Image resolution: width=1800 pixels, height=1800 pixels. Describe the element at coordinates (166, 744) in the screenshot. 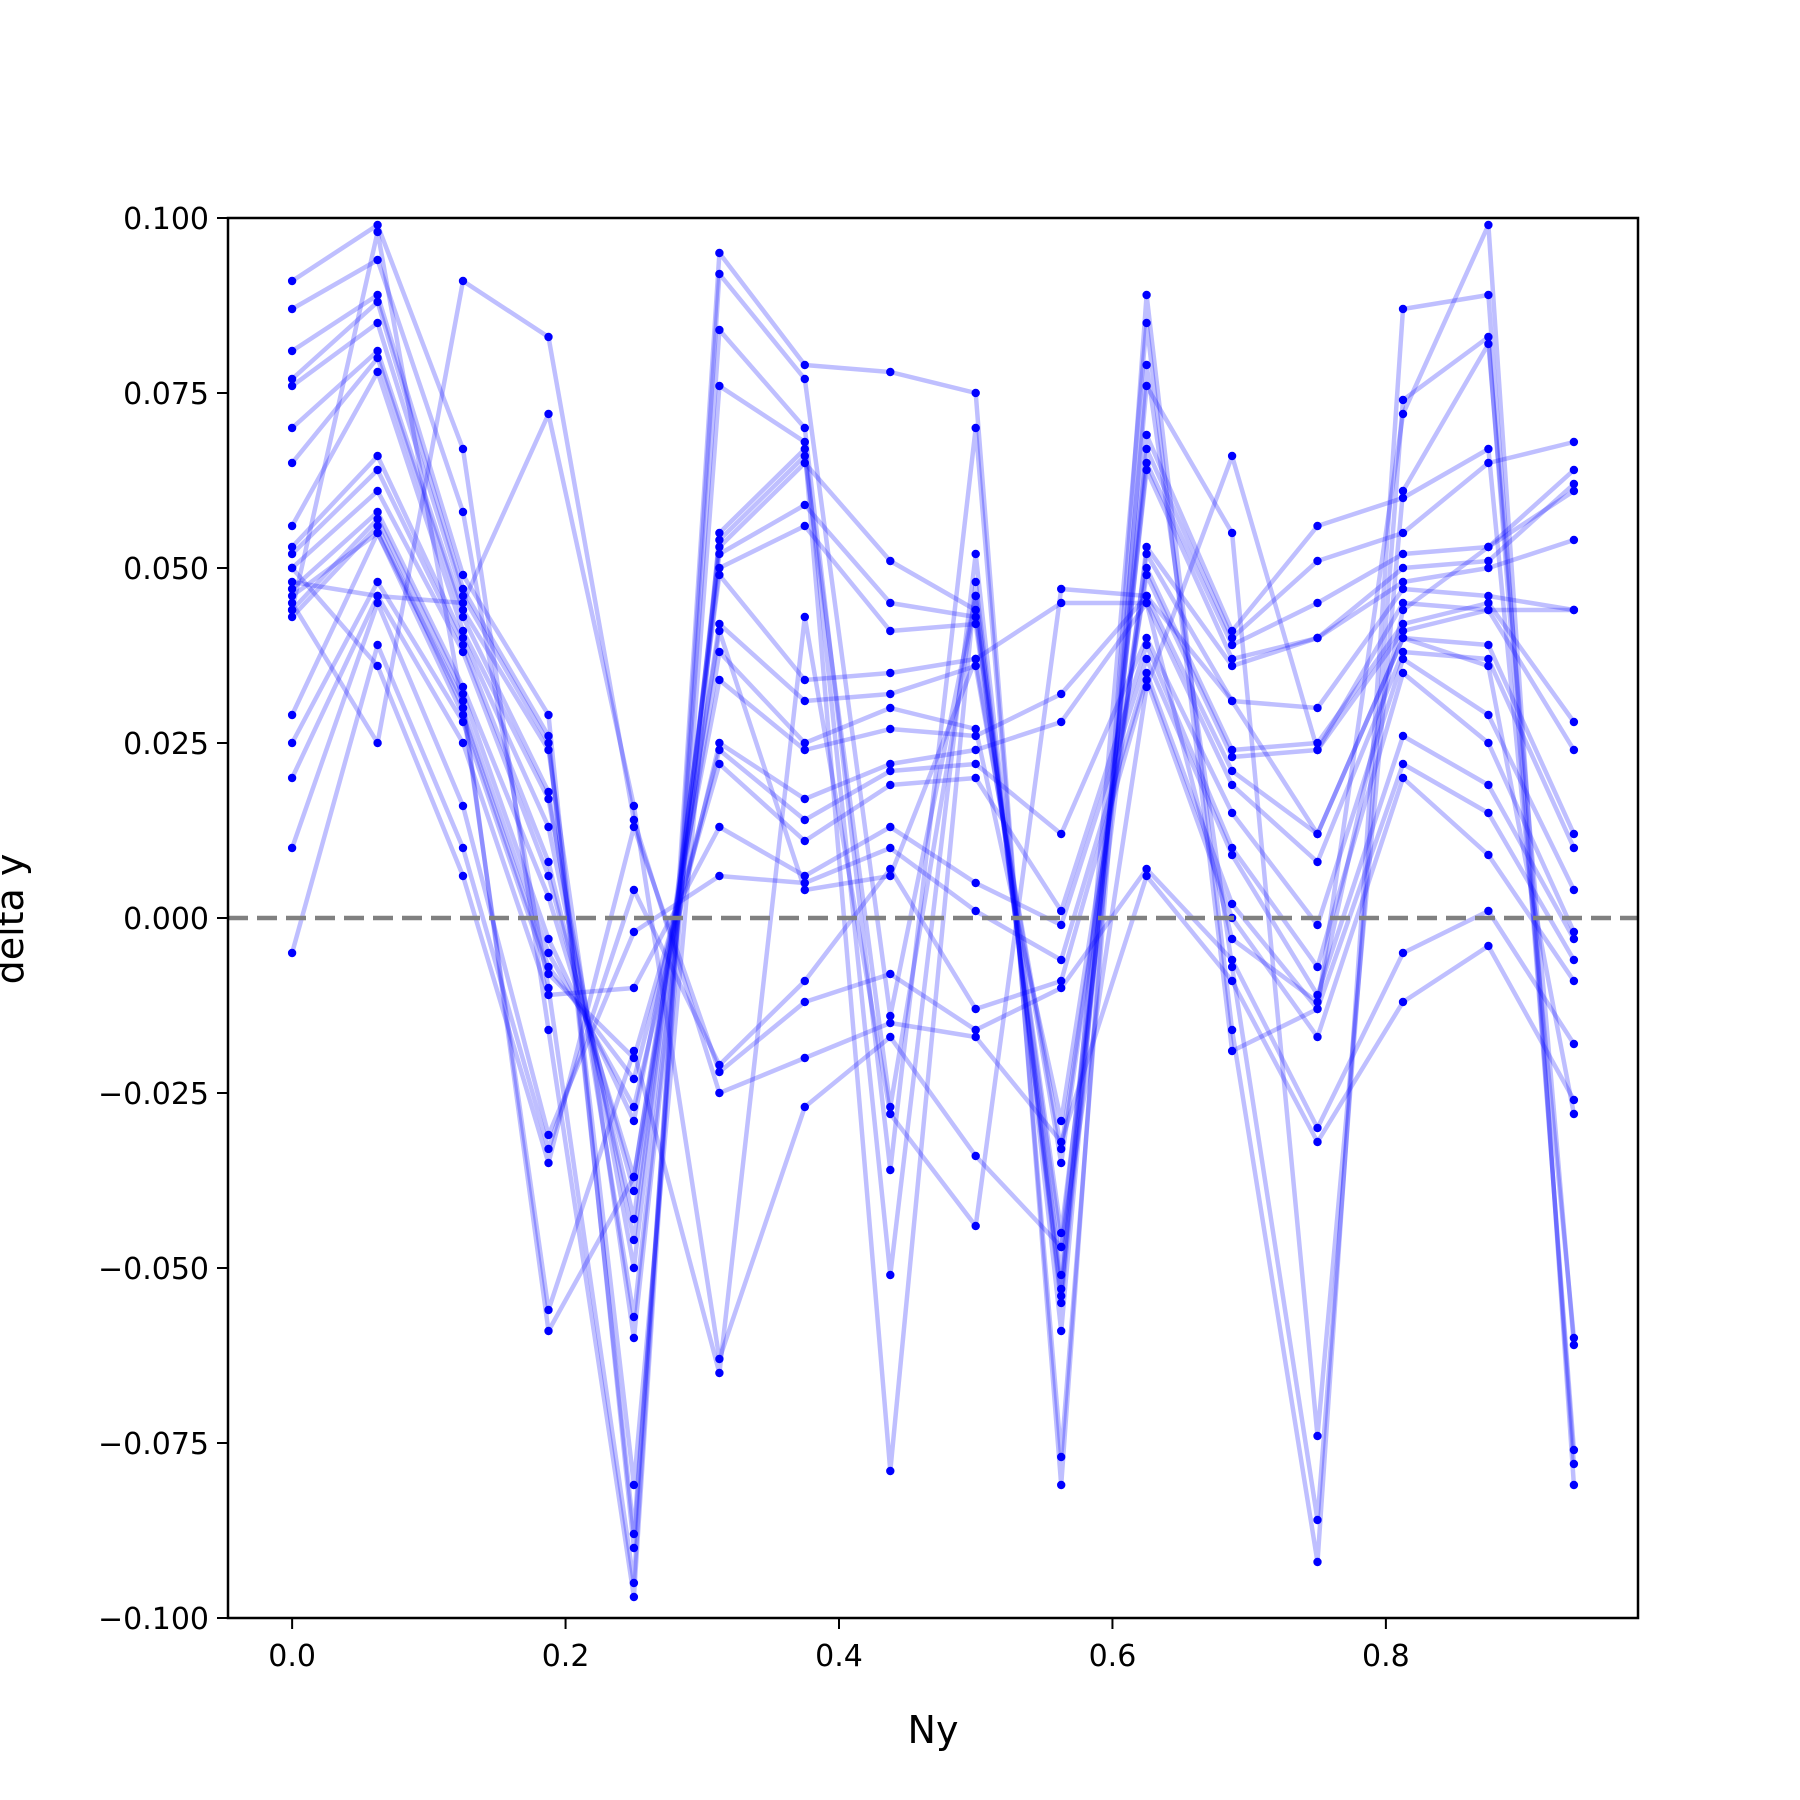

I see `y-tick-label: 0.025` at that location.